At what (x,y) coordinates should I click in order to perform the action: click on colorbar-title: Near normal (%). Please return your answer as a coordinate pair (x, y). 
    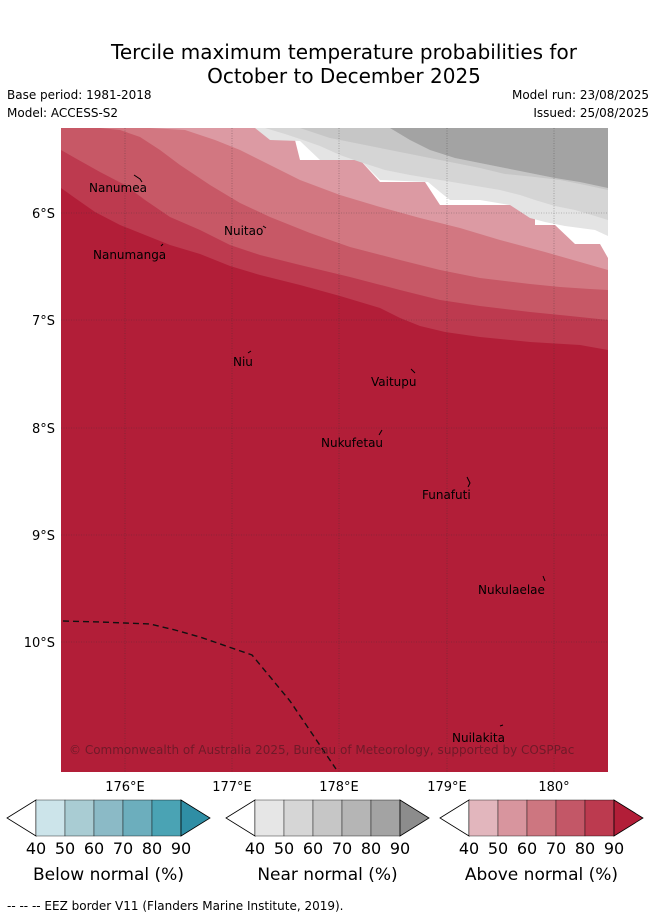
    Looking at the image, I should click on (327, 875).